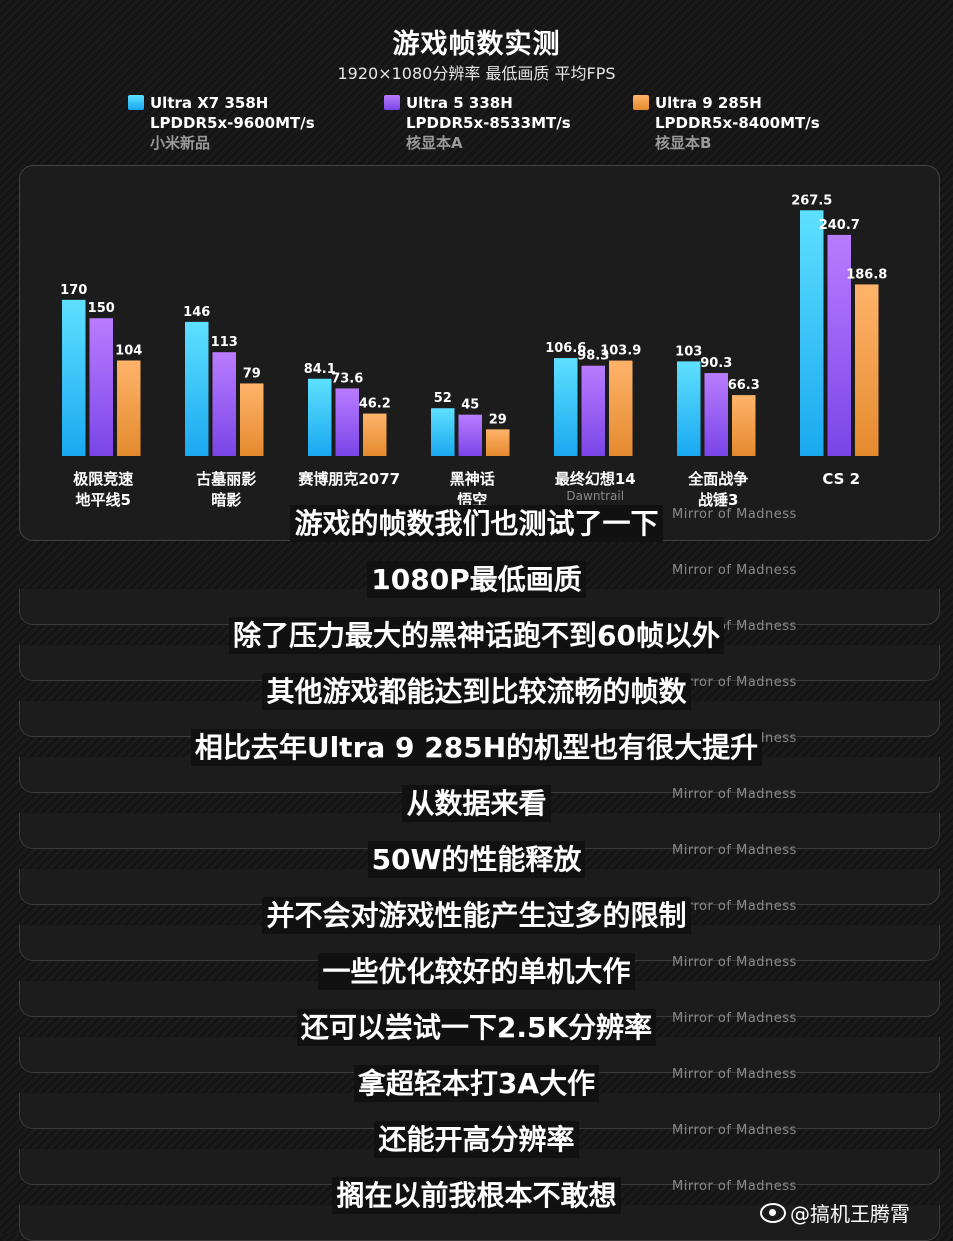  I want to click on subtitle-line: 相比去年Ultra 9 285H的机型也有很大提升, so click(476, 746).